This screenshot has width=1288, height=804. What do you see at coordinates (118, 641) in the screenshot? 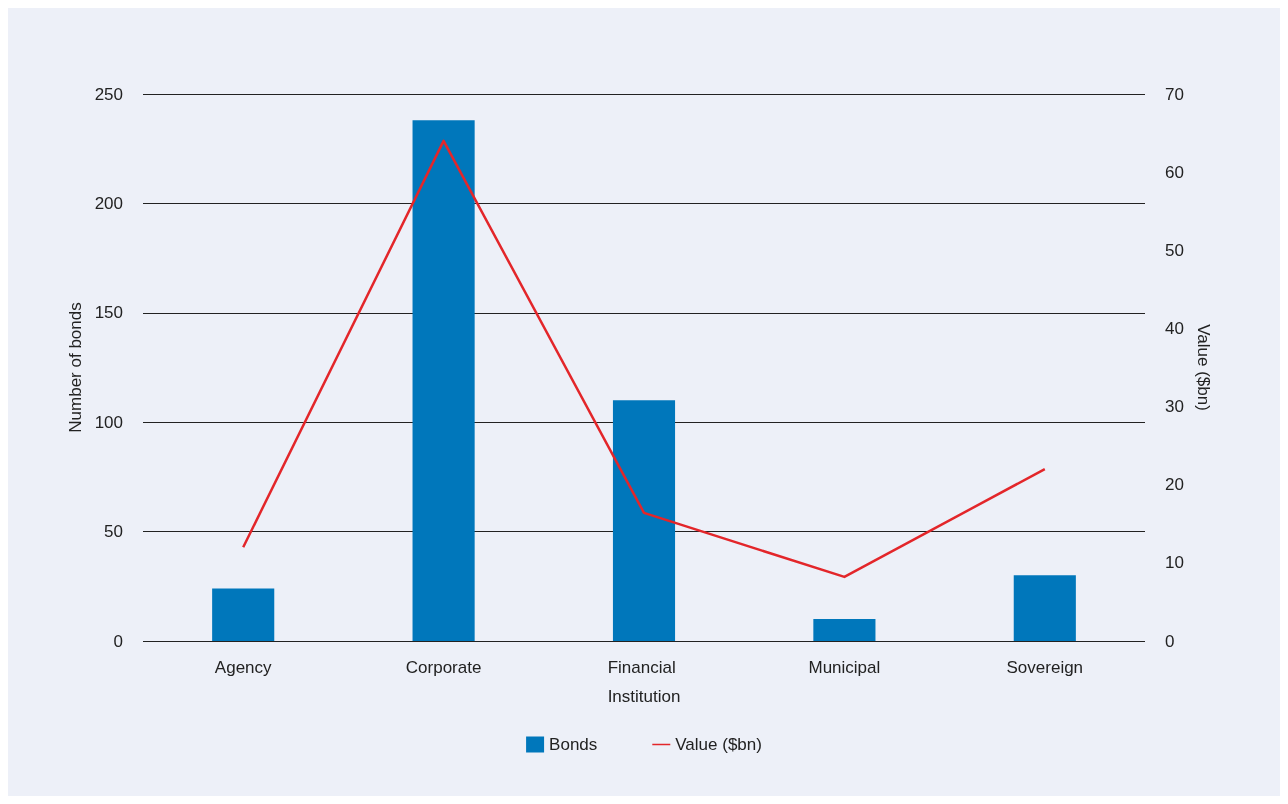
I see `y-tick-label: 0` at bounding box center [118, 641].